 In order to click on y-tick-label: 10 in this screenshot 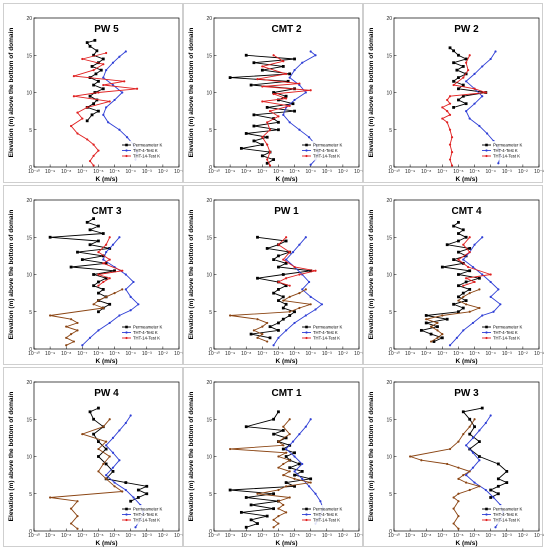, I will do `click(209, 276)`.